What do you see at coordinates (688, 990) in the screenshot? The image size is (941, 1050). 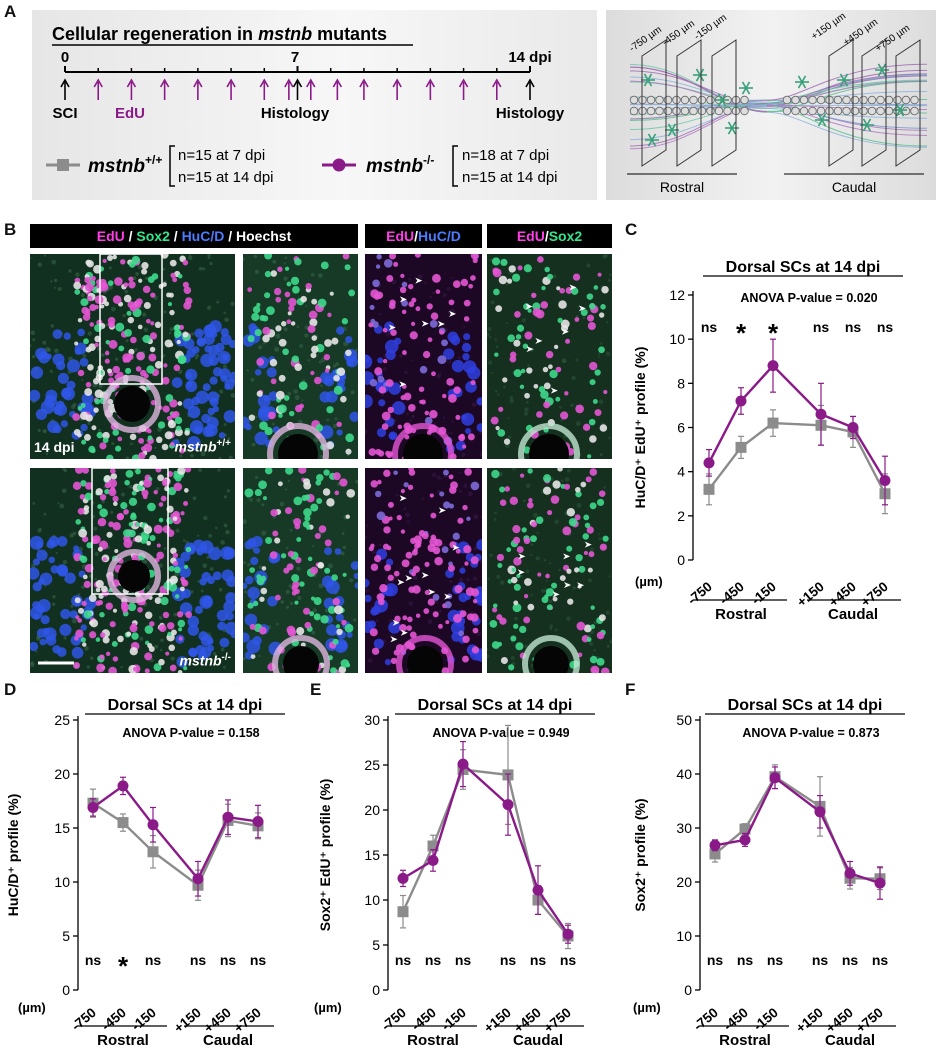 I see `y-tick-label: 0` at bounding box center [688, 990].